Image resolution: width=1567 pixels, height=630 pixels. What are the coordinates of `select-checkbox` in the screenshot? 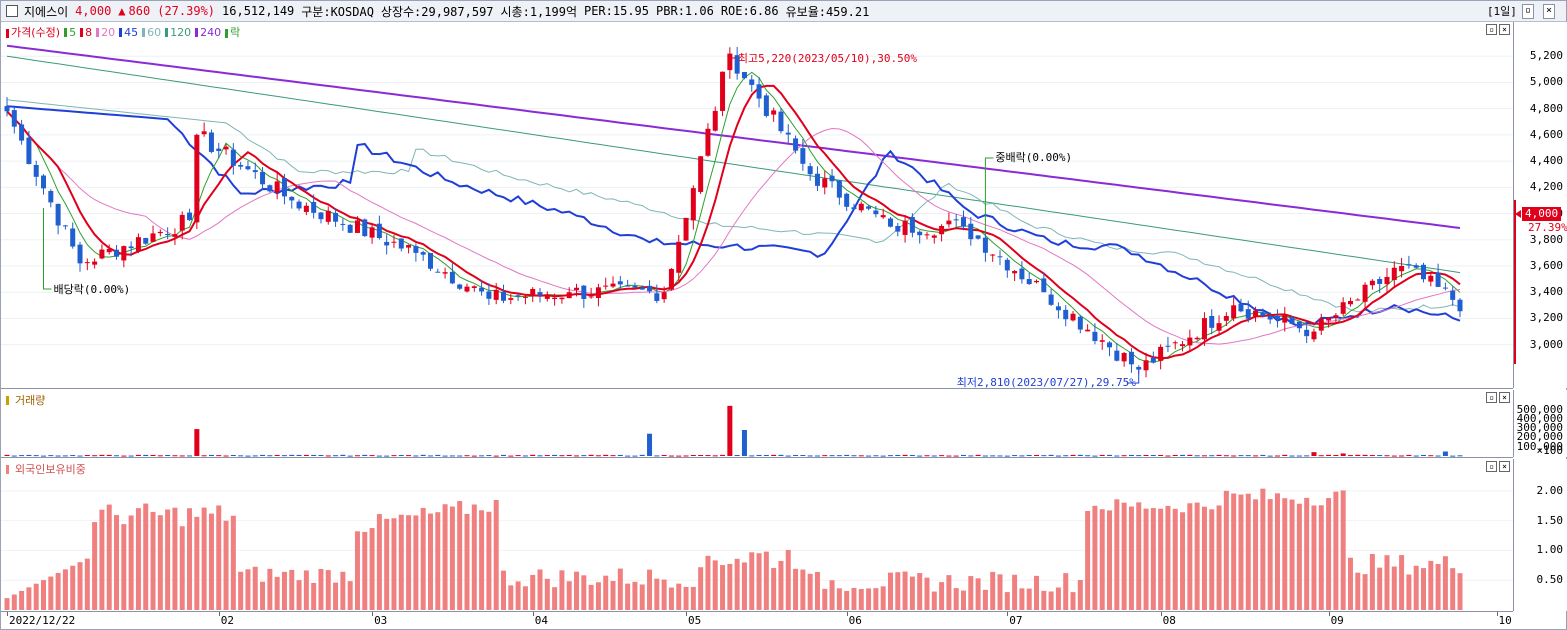 It's located at (12, 11).